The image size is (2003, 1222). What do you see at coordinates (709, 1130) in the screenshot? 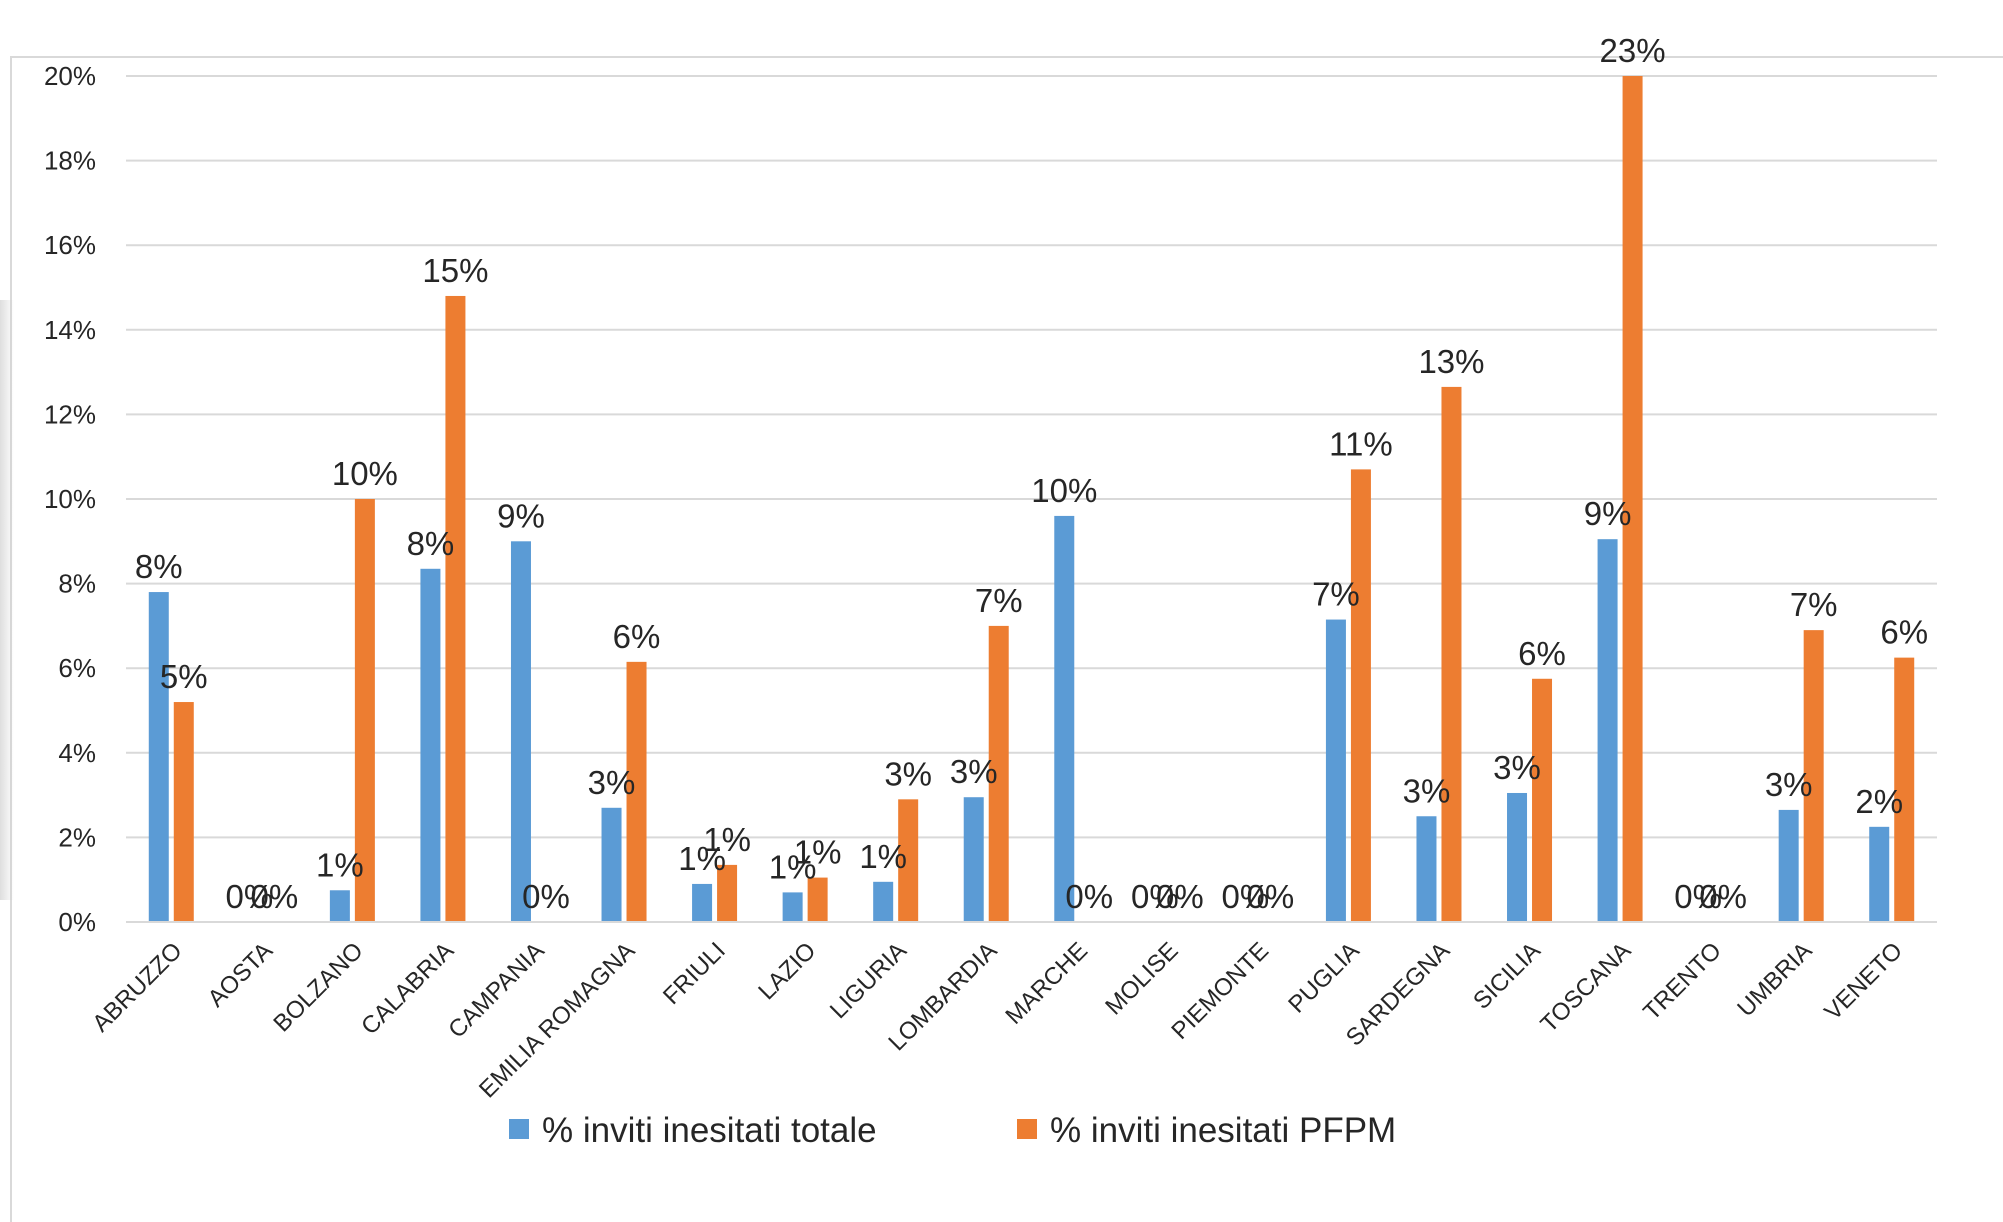
I see `legend-label-totale: % inviti inesitati totale` at bounding box center [709, 1130].